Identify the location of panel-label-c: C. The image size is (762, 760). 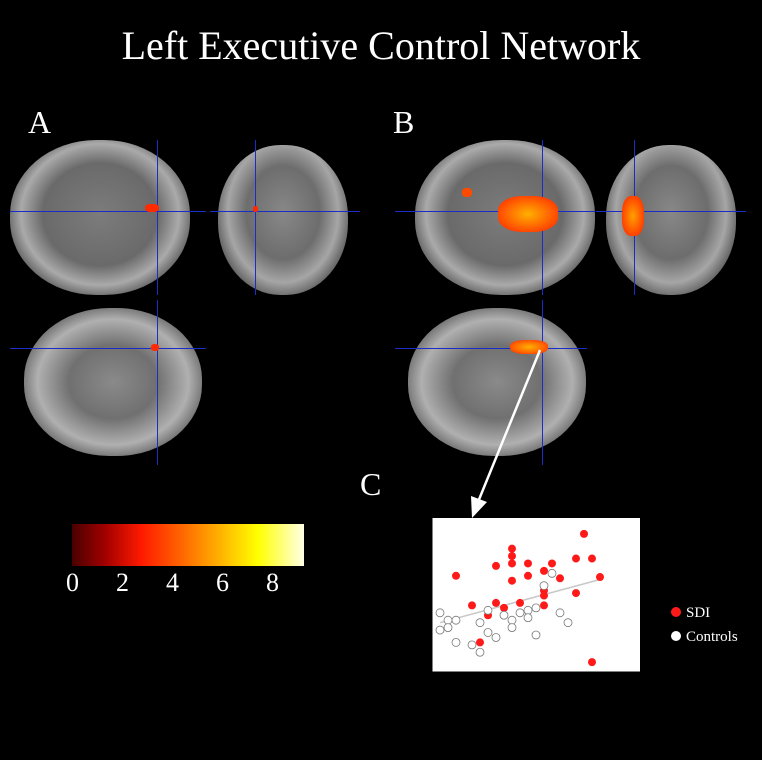
(371, 484).